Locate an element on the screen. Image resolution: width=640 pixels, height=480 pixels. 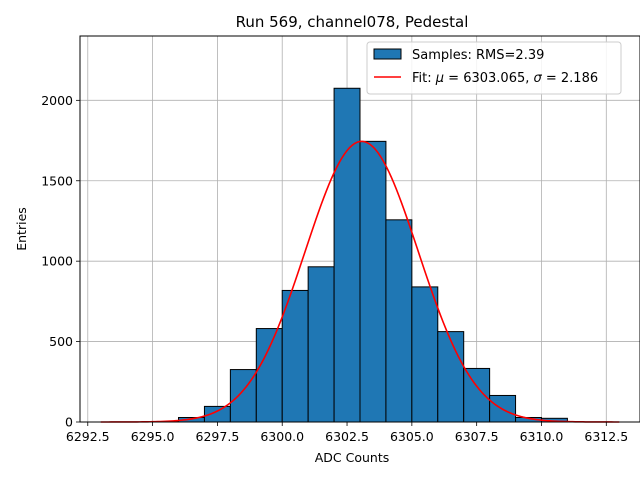
y-tick-label: 0 is located at coordinates (69, 422).